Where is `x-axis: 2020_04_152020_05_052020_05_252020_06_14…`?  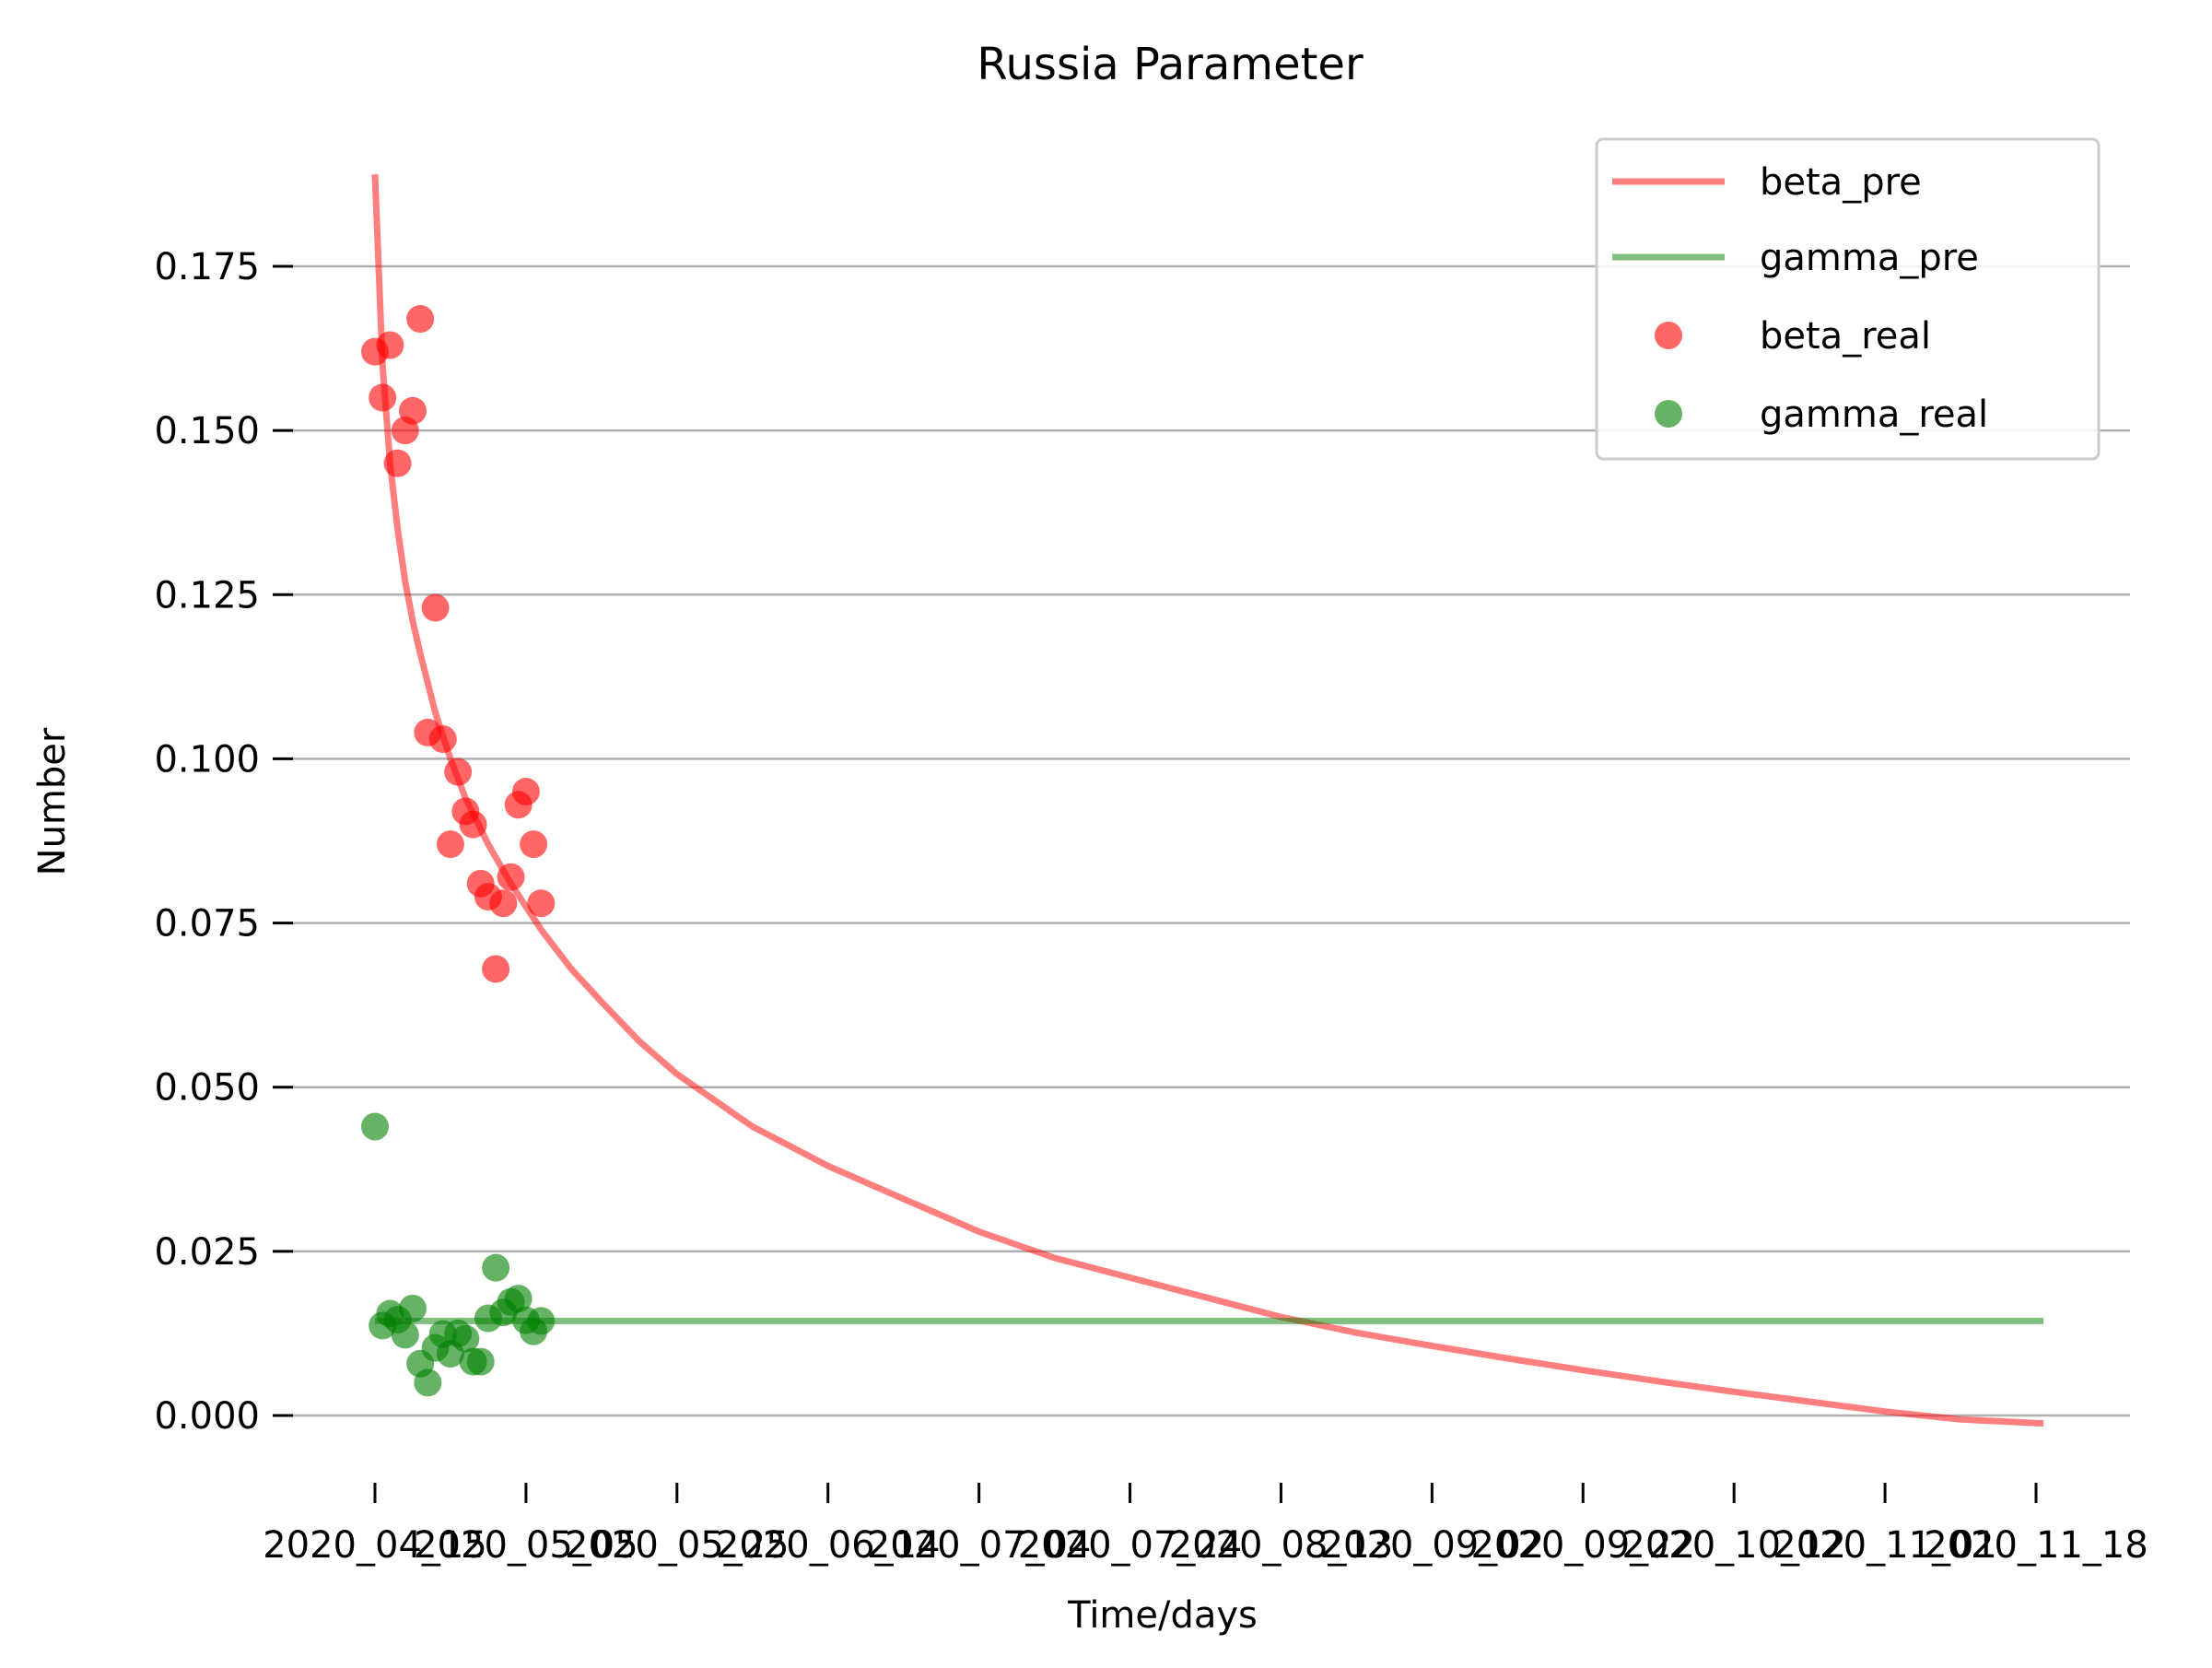
x-axis: 2020_04_152020_05_052020_05_252020_06_14… is located at coordinates (1205, 1525).